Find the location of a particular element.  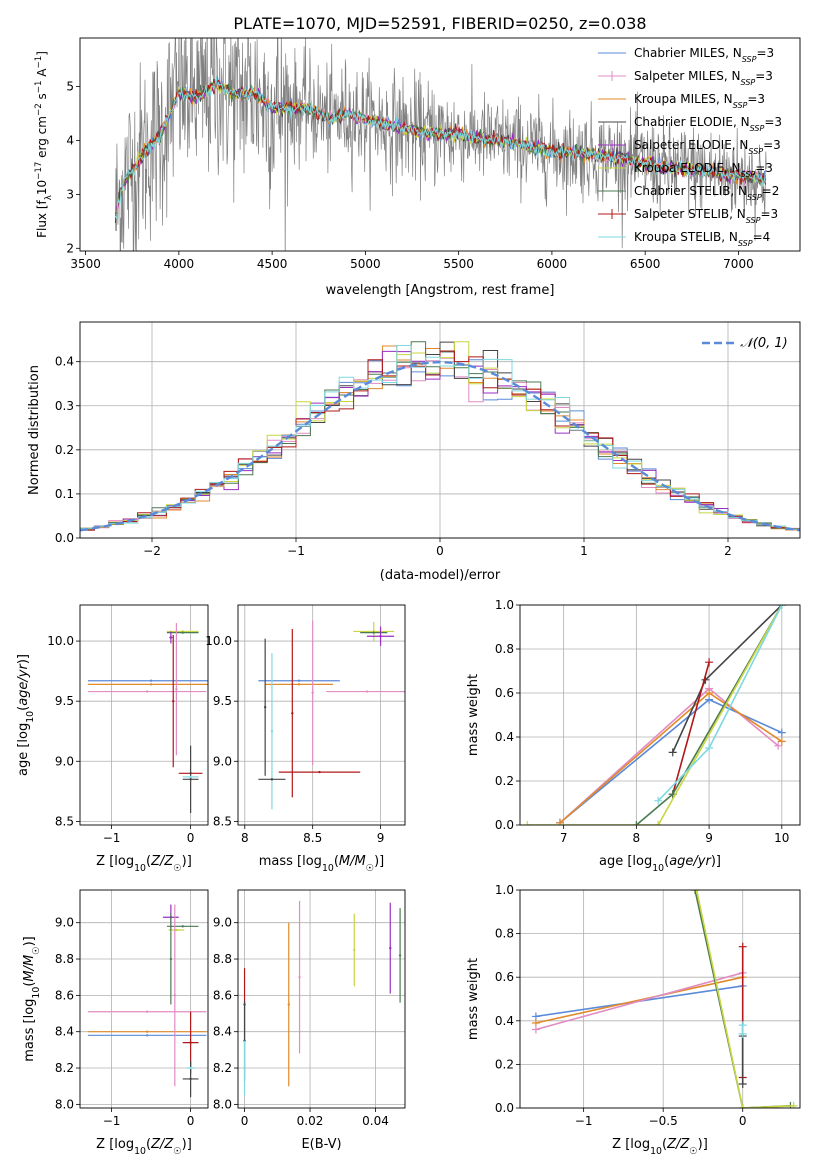

legend-text: Kroupa MILES, N is located at coordinates (683, 99).